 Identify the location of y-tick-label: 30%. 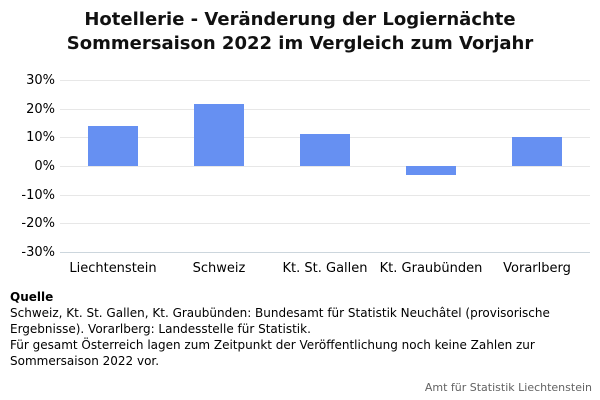
(40, 80).